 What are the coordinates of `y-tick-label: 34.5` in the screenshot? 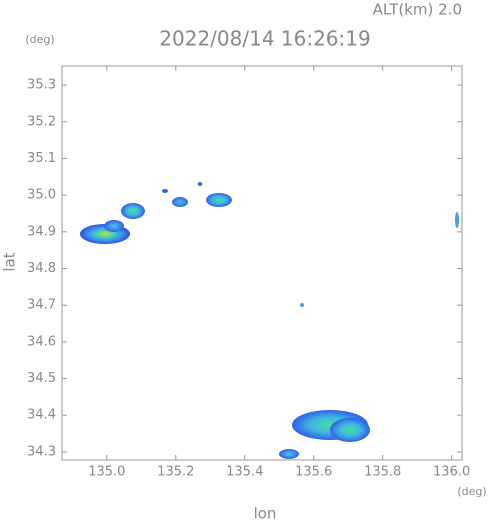 It's located at (41, 378).